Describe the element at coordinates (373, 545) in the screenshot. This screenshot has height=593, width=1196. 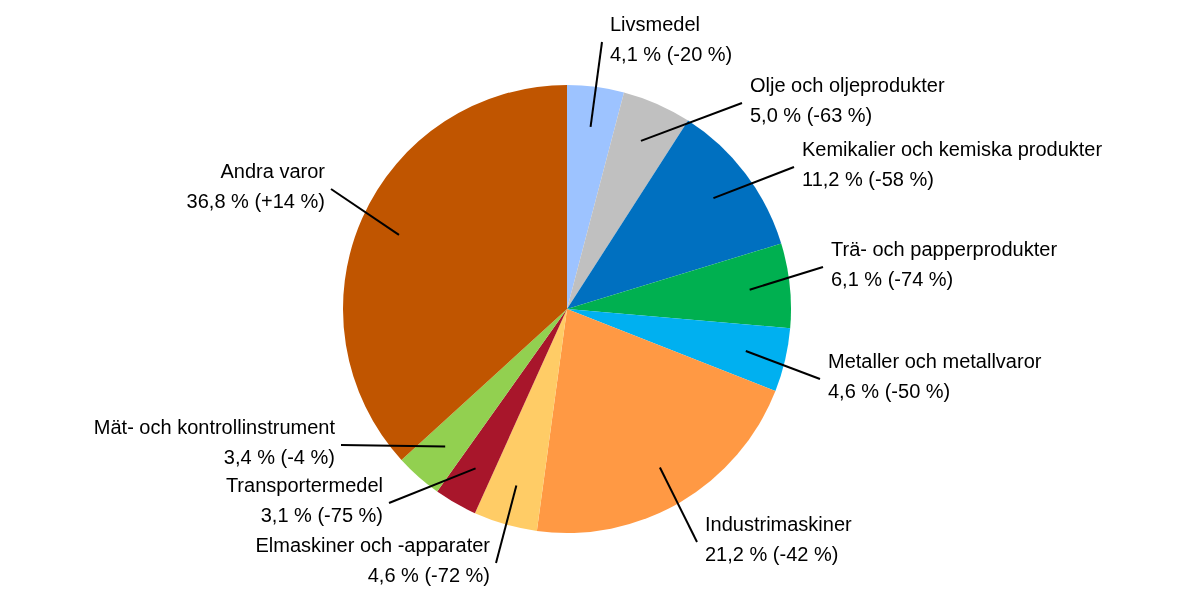
I see `slice-label: Elmaskiner och -apparater` at that location.